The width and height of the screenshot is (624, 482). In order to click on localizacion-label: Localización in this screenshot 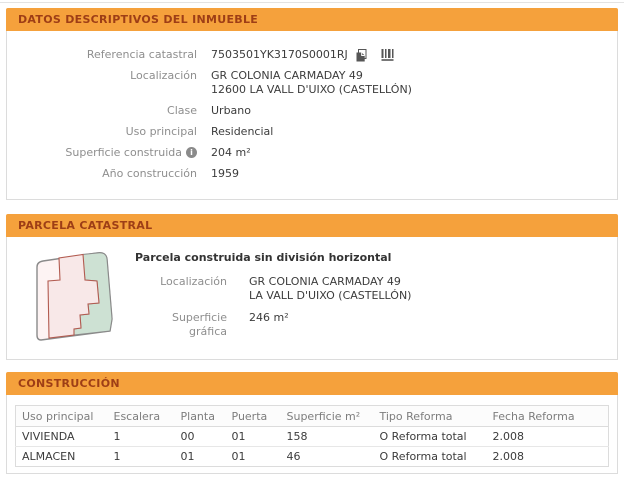, I will do `click(163, 75)`.